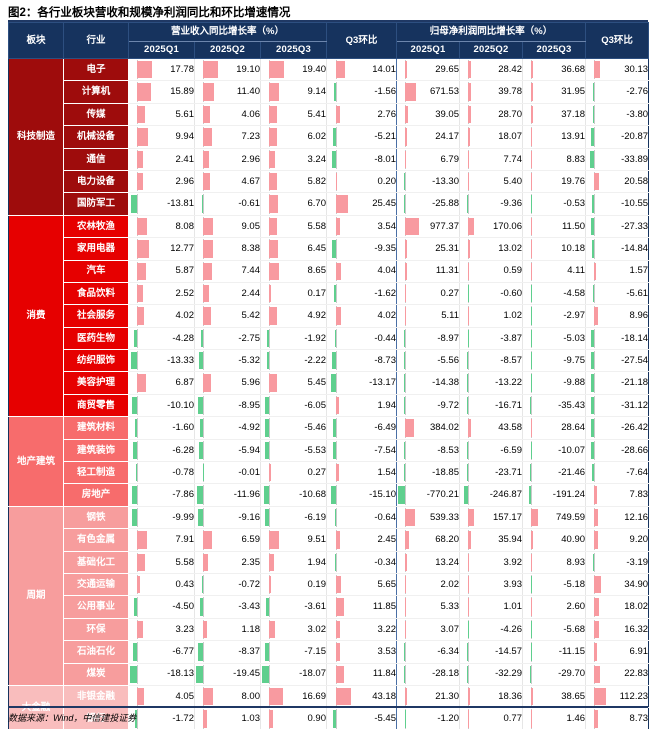 The width and height of the screenshot is (656, 729). Describe the element at coordinates (184, 562) in the screenshot. I see `cell-value: 5.58` at that location.